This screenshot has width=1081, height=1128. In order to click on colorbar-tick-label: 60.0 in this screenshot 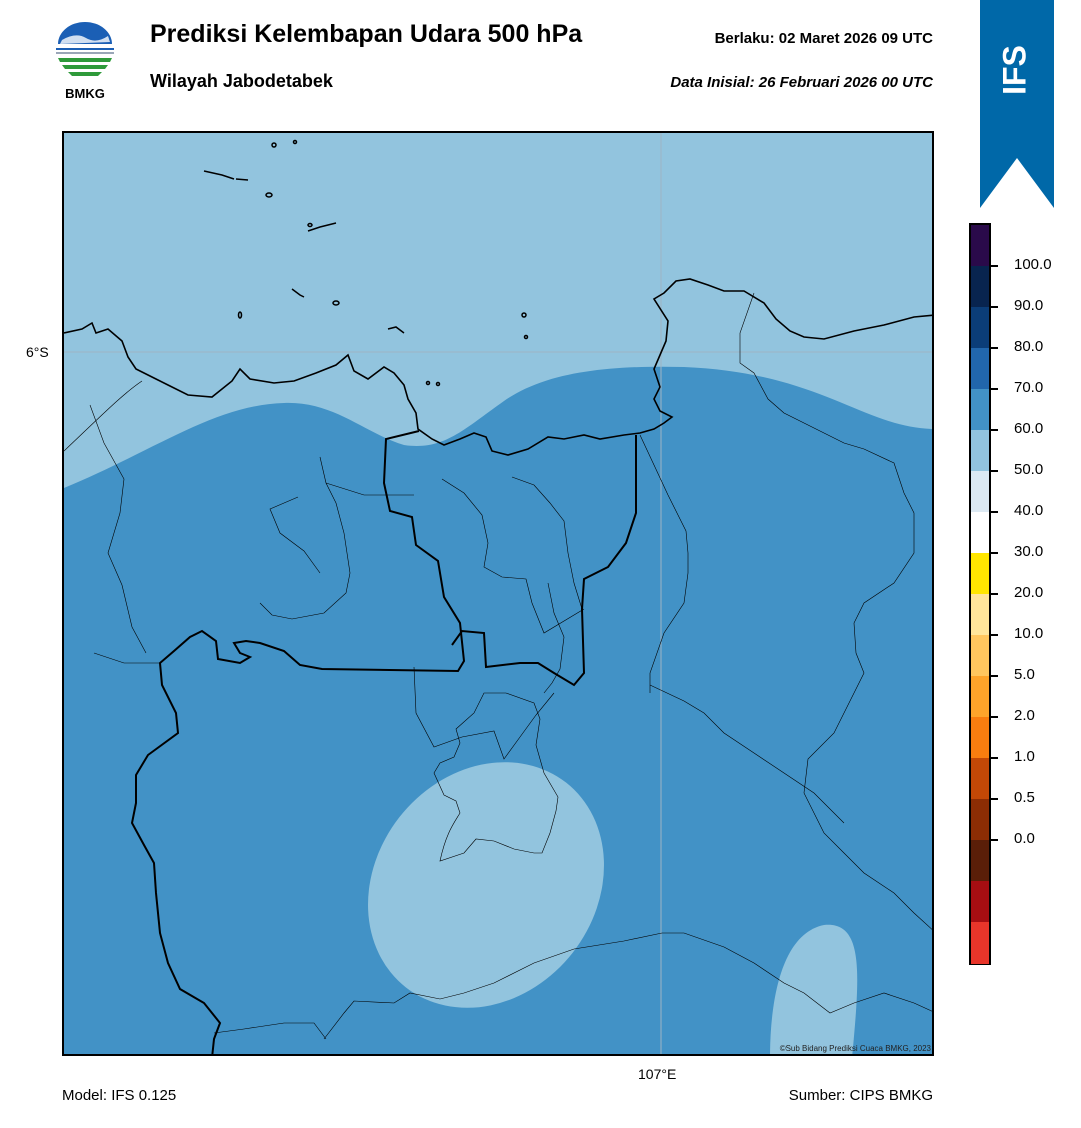, I will do `click(1029, 428)`.